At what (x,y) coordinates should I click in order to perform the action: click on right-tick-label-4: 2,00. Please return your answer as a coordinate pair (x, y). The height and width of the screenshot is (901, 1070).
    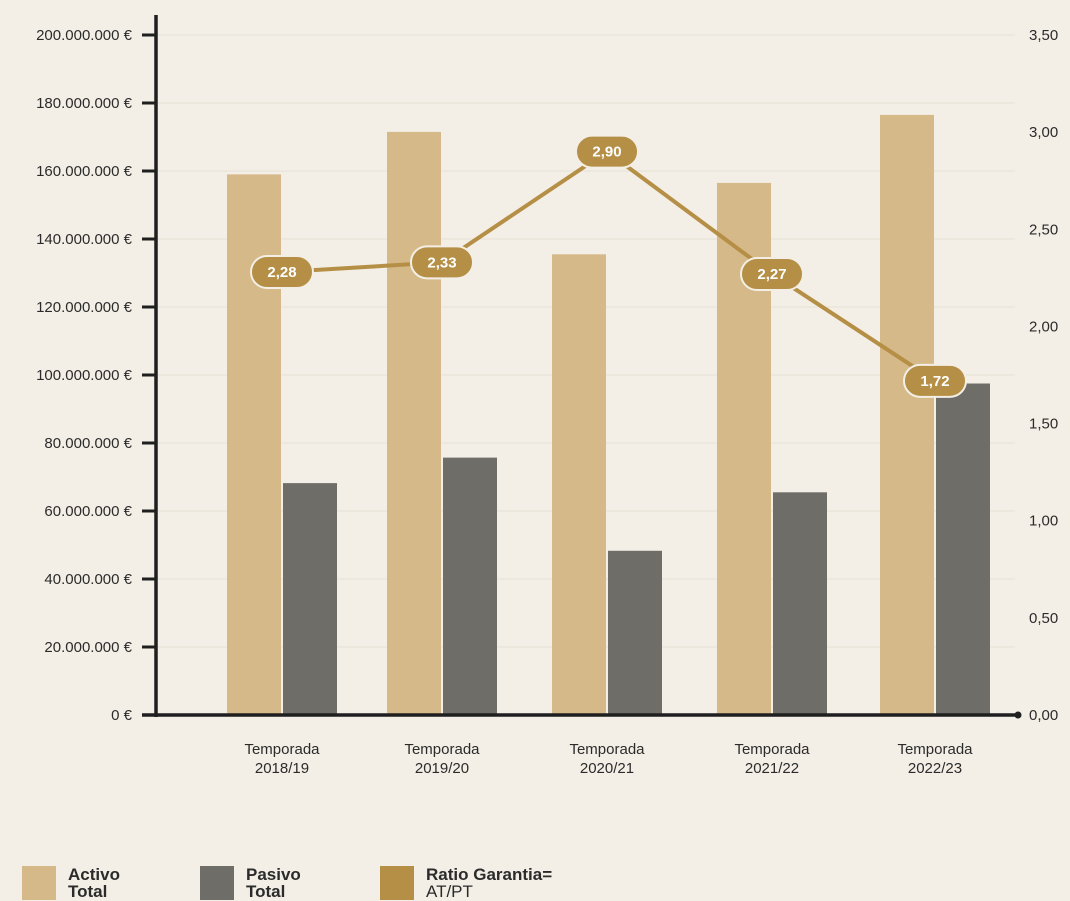
    Looking at the image, I should click on (1043, 326).